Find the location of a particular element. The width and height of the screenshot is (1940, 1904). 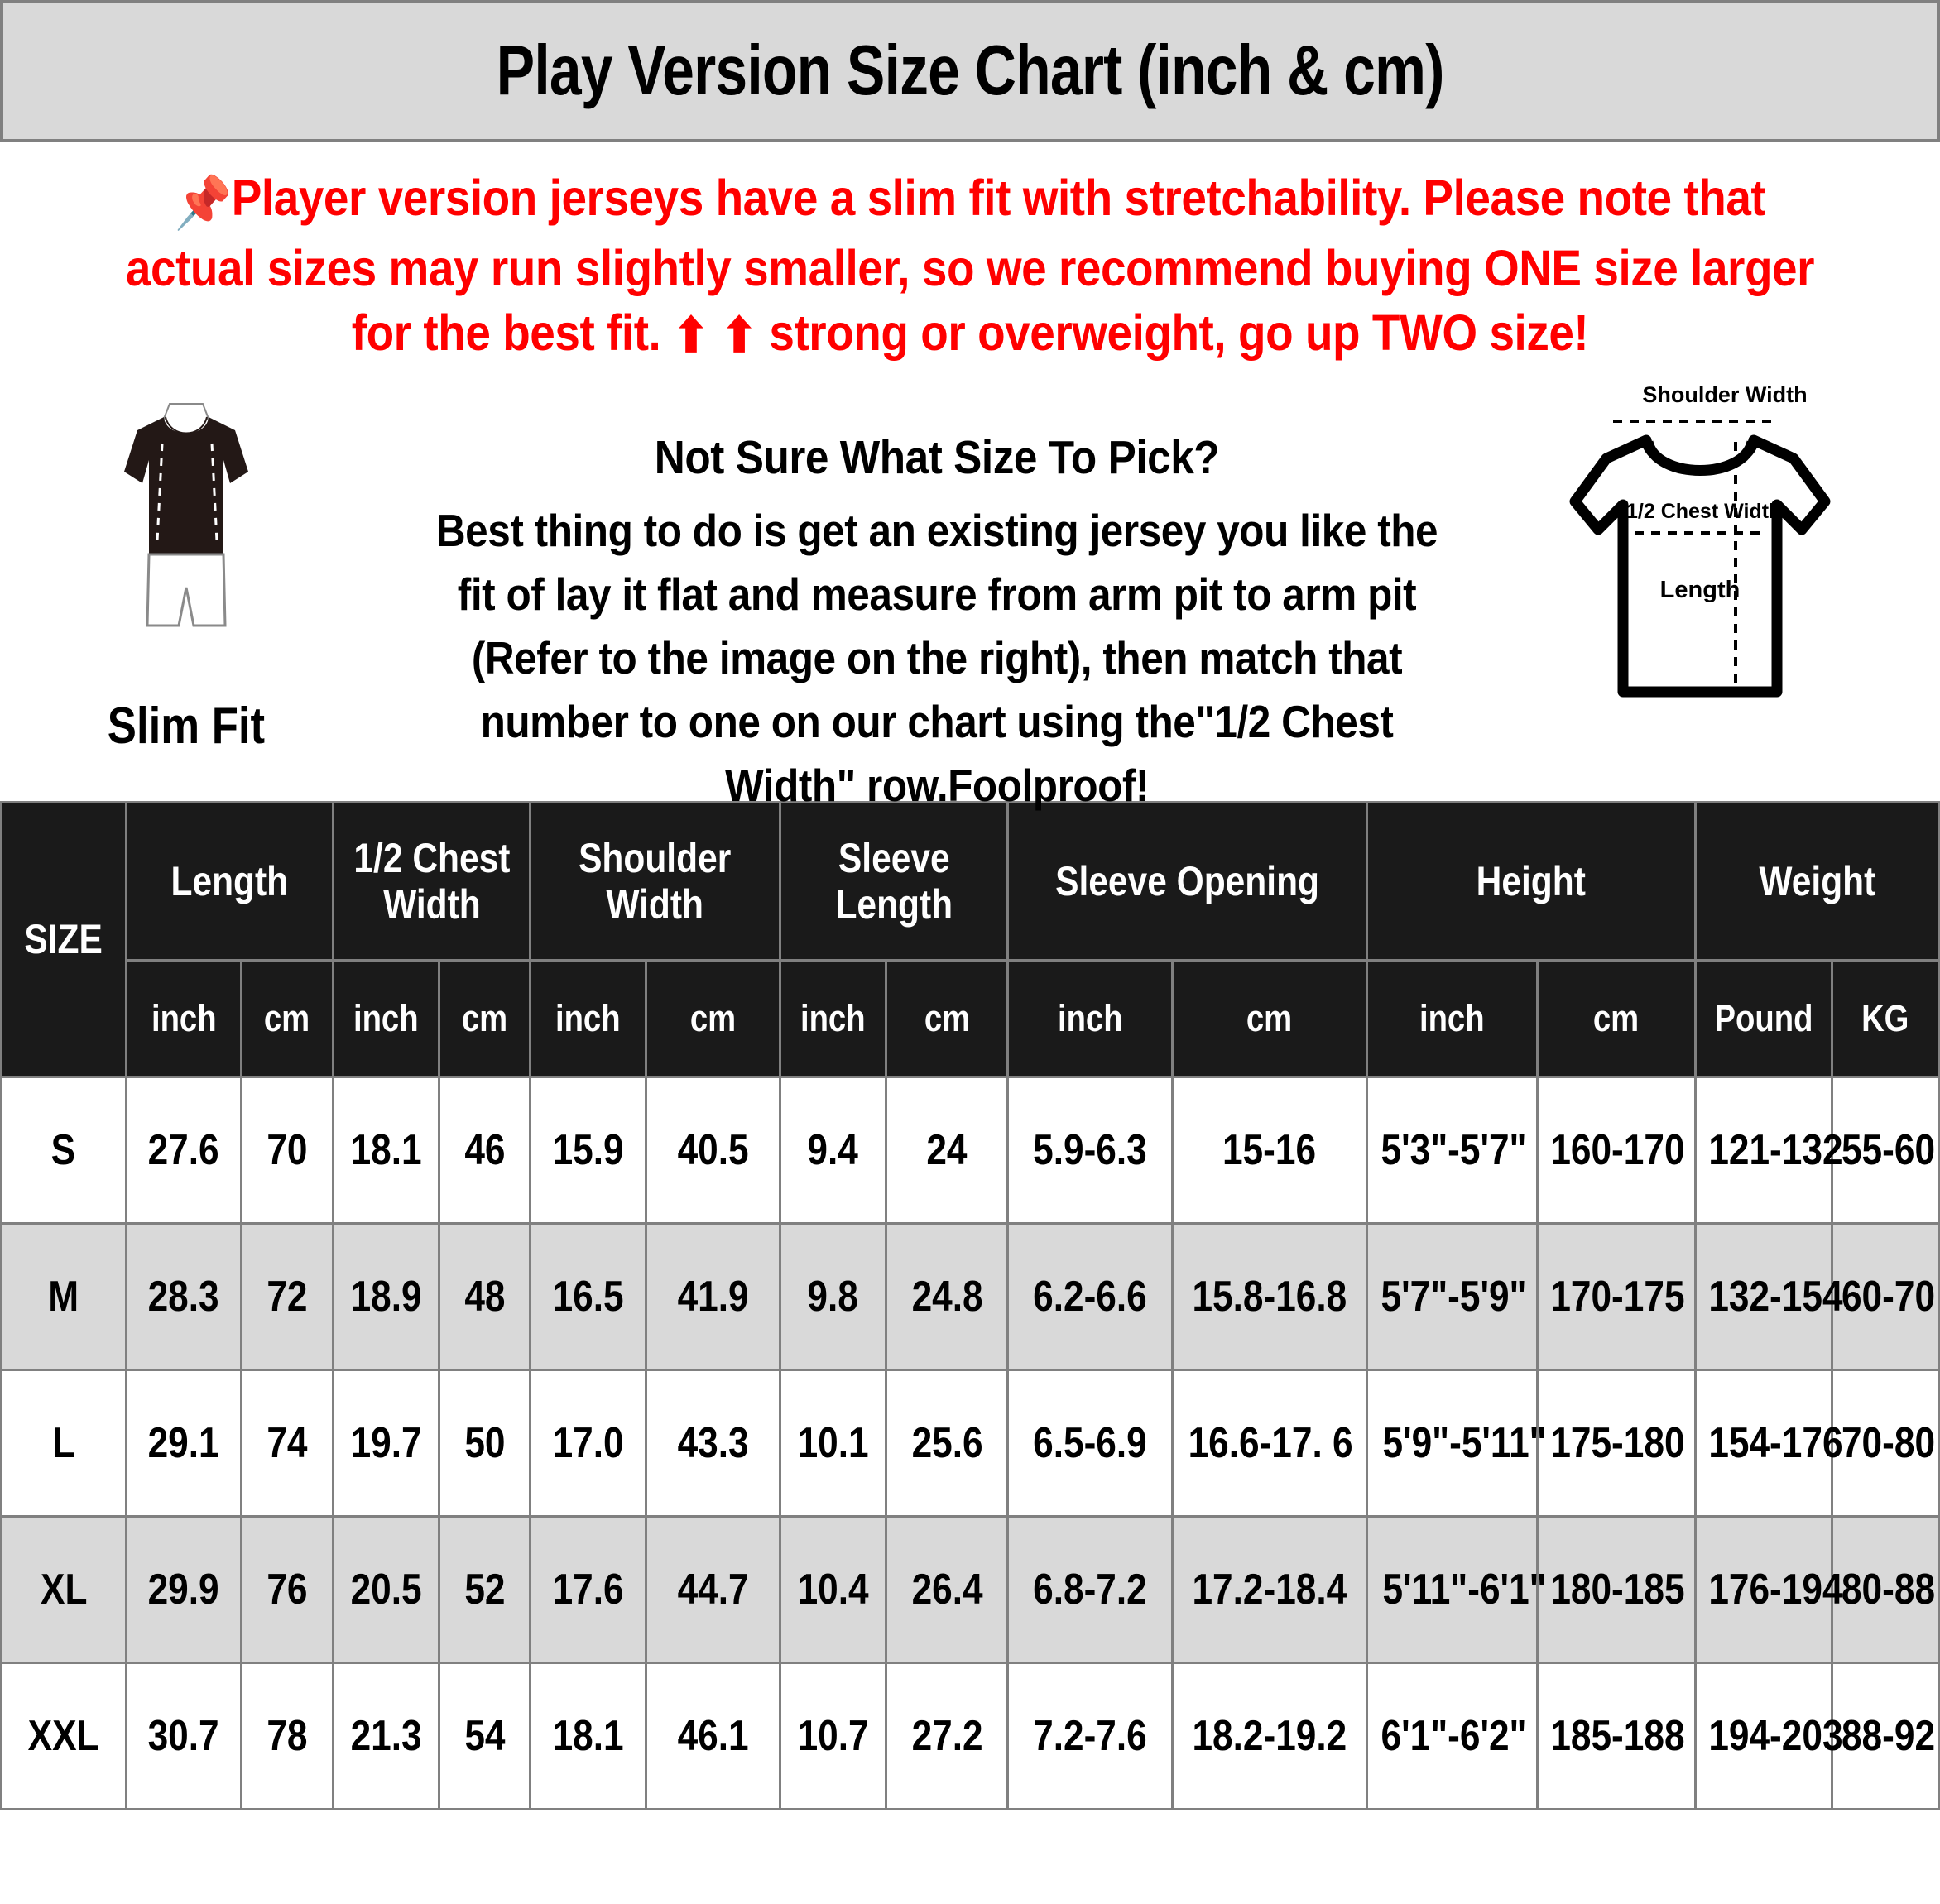

header-unit-chest-inch: inch is located at coordinates (386, 1018).